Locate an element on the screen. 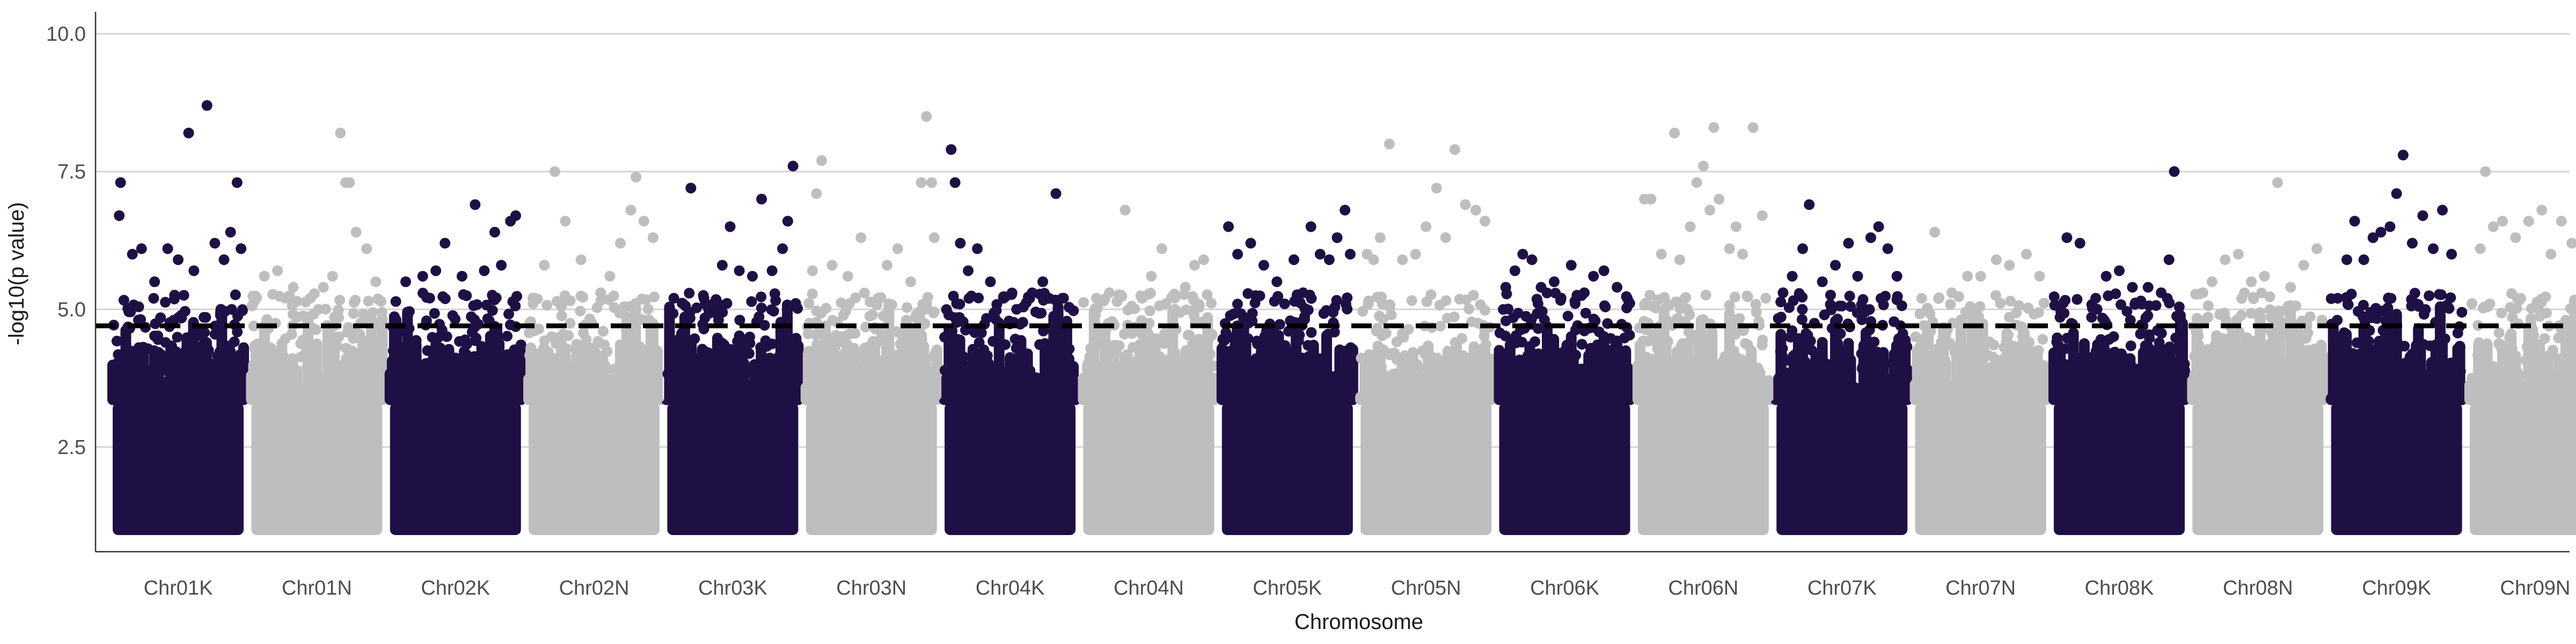 This screenshot has height=644, width=2576. x-axis-title: Chromosome is located at coordinates (1358, 622).